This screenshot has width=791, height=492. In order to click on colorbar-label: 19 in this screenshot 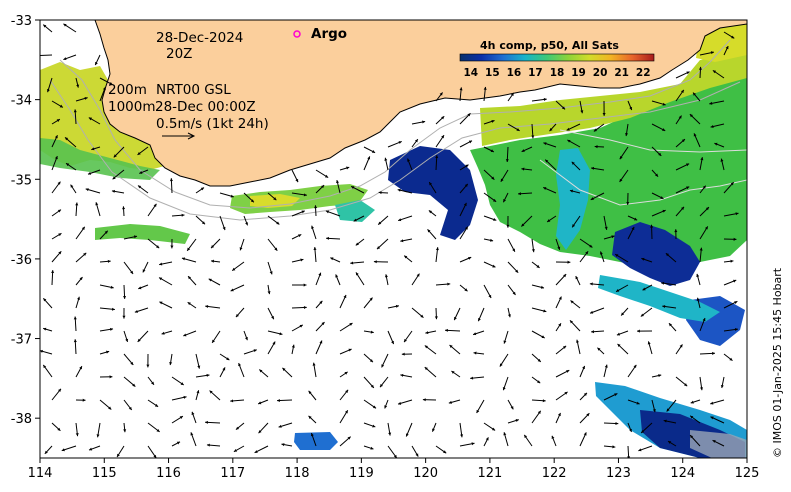, I will do `click(578, 73)`.